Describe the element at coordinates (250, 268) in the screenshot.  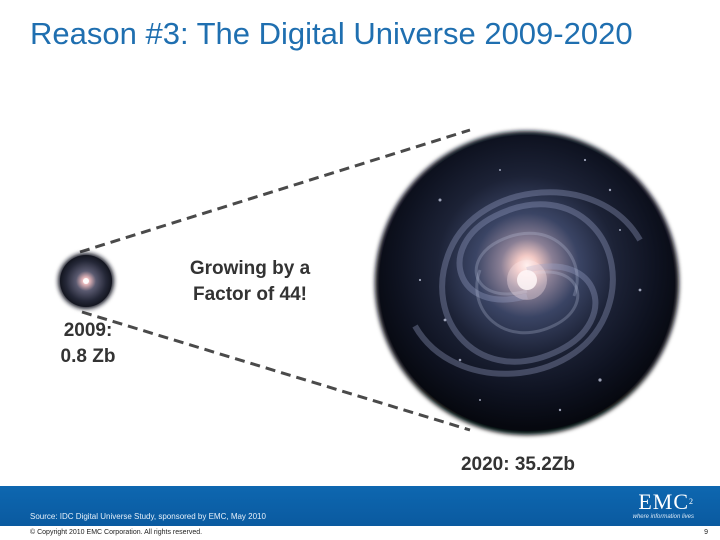
I see `growth-line-1: Growing by a` at that location.